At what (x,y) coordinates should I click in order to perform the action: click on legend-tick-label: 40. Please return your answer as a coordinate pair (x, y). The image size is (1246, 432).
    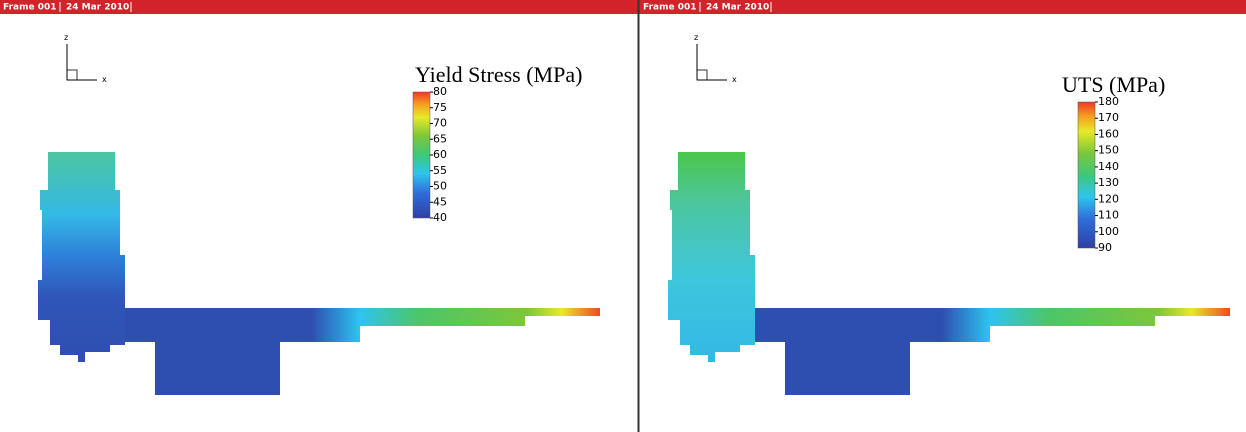
    Looking at the image, I should click on (440, 217).